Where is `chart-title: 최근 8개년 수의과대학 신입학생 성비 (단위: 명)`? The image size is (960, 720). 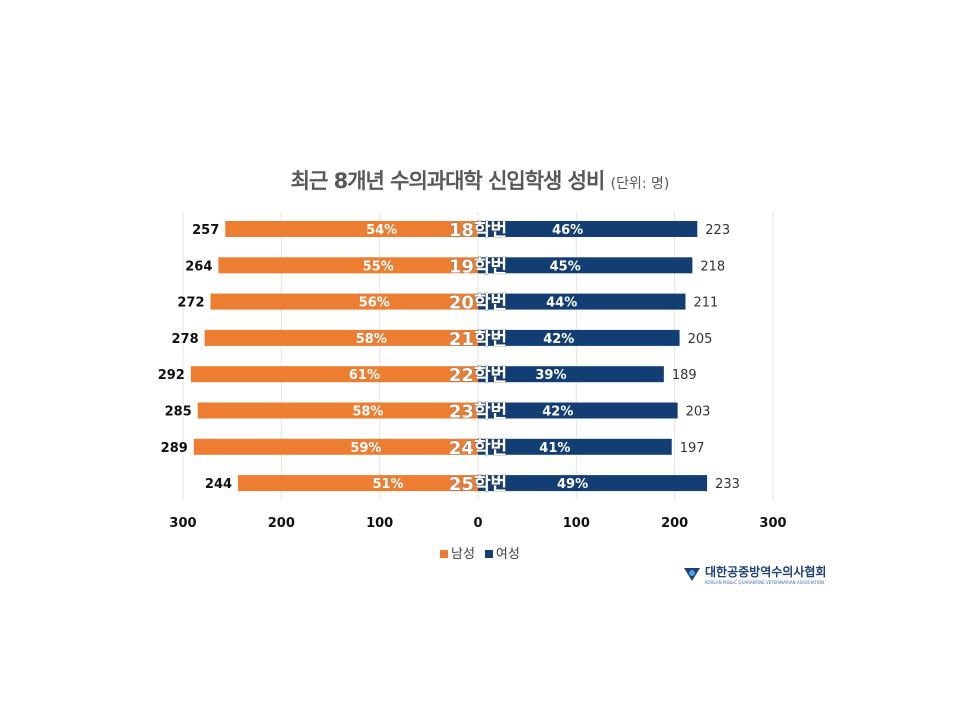
chart-title: 최근 8개년 수의과대학 신입학생 성비 (단위: 명) is located at coordinates (480, 180).